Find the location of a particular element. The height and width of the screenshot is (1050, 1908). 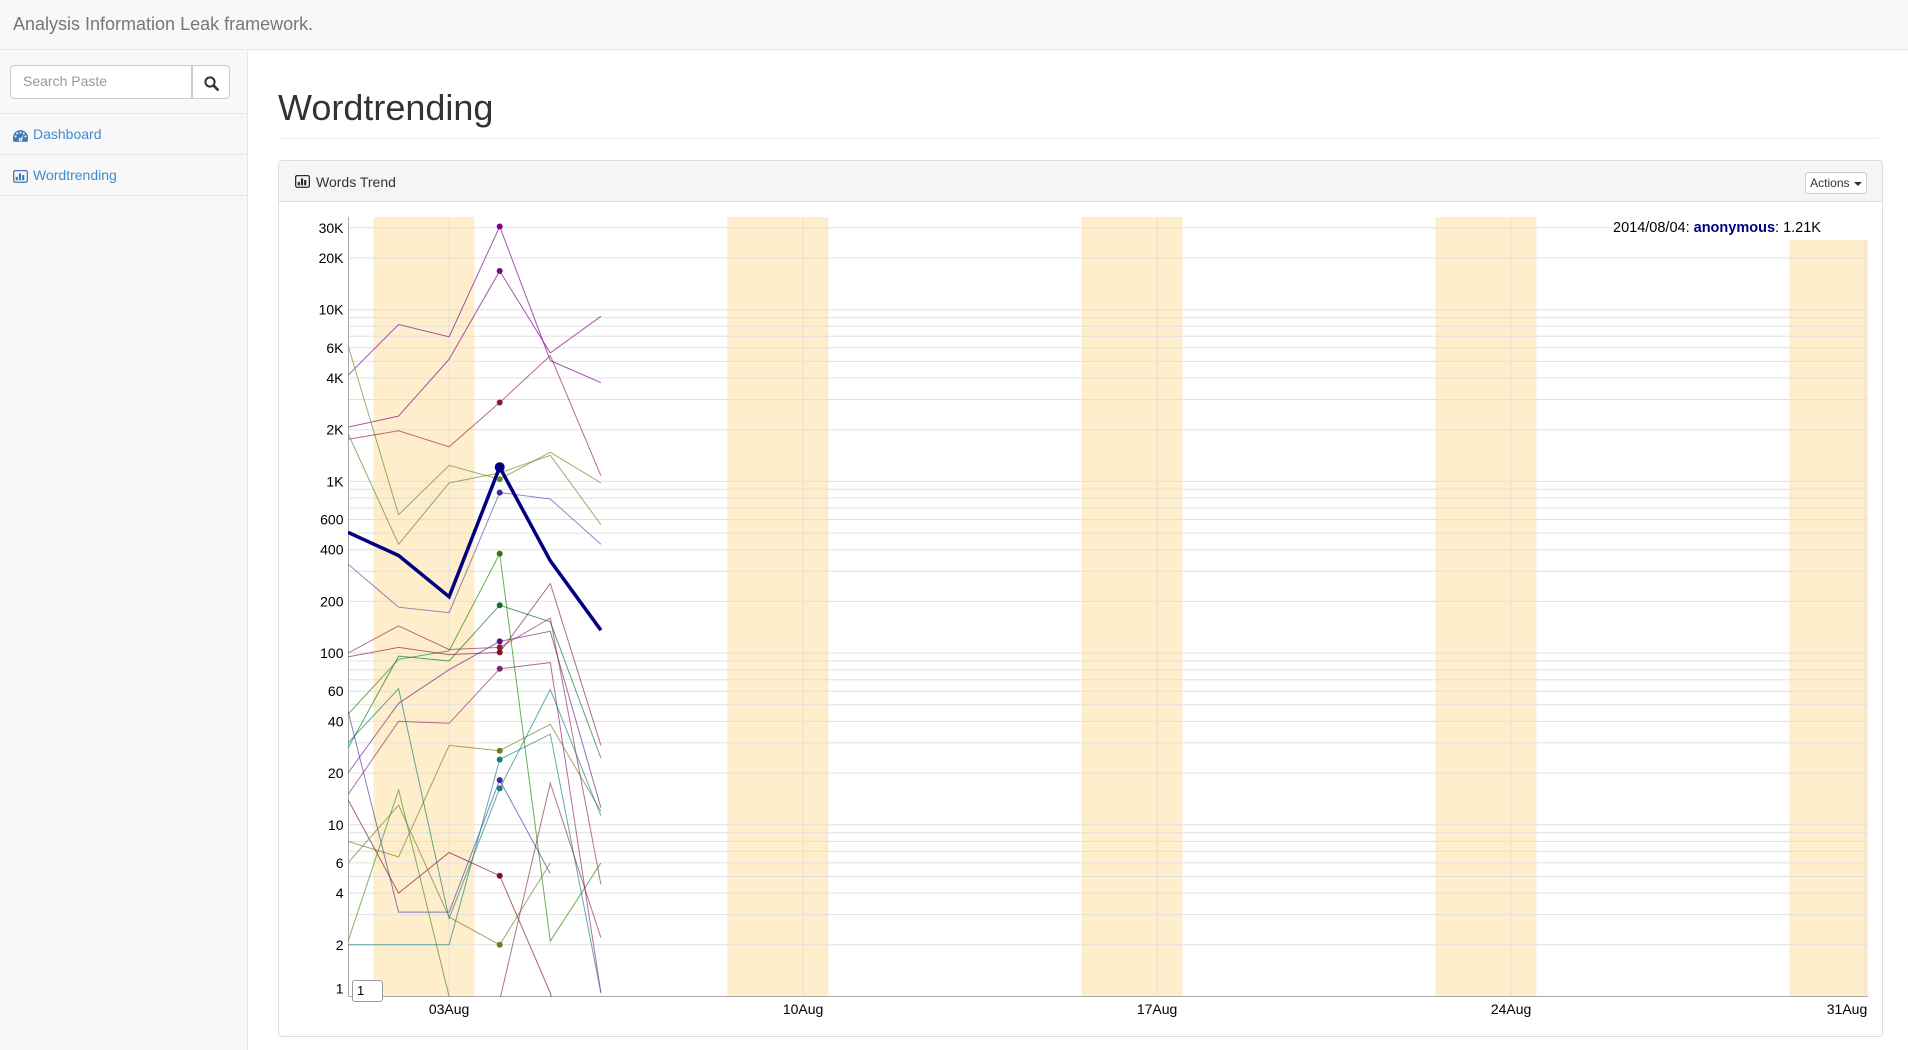

svg-text: 03Aug is located at coordinates (449, 1009).